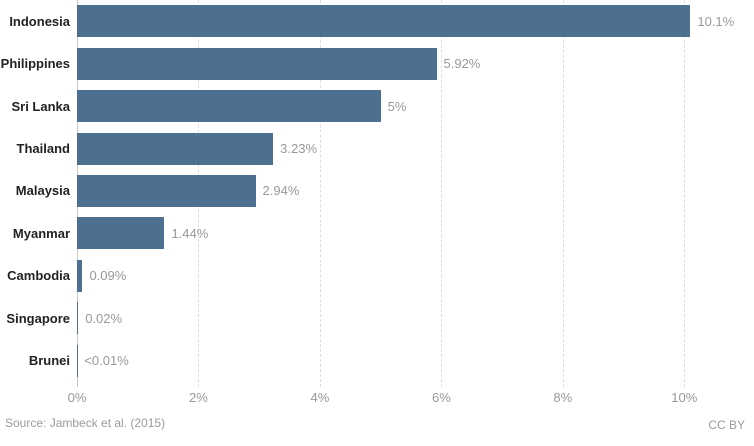 Image resolution: width=754 pixels, height=446 pixels. What do you see at coordinates (104, 318) in the screenshot?
I see `value-label: 0.02%` at bounding box center [104, 318].